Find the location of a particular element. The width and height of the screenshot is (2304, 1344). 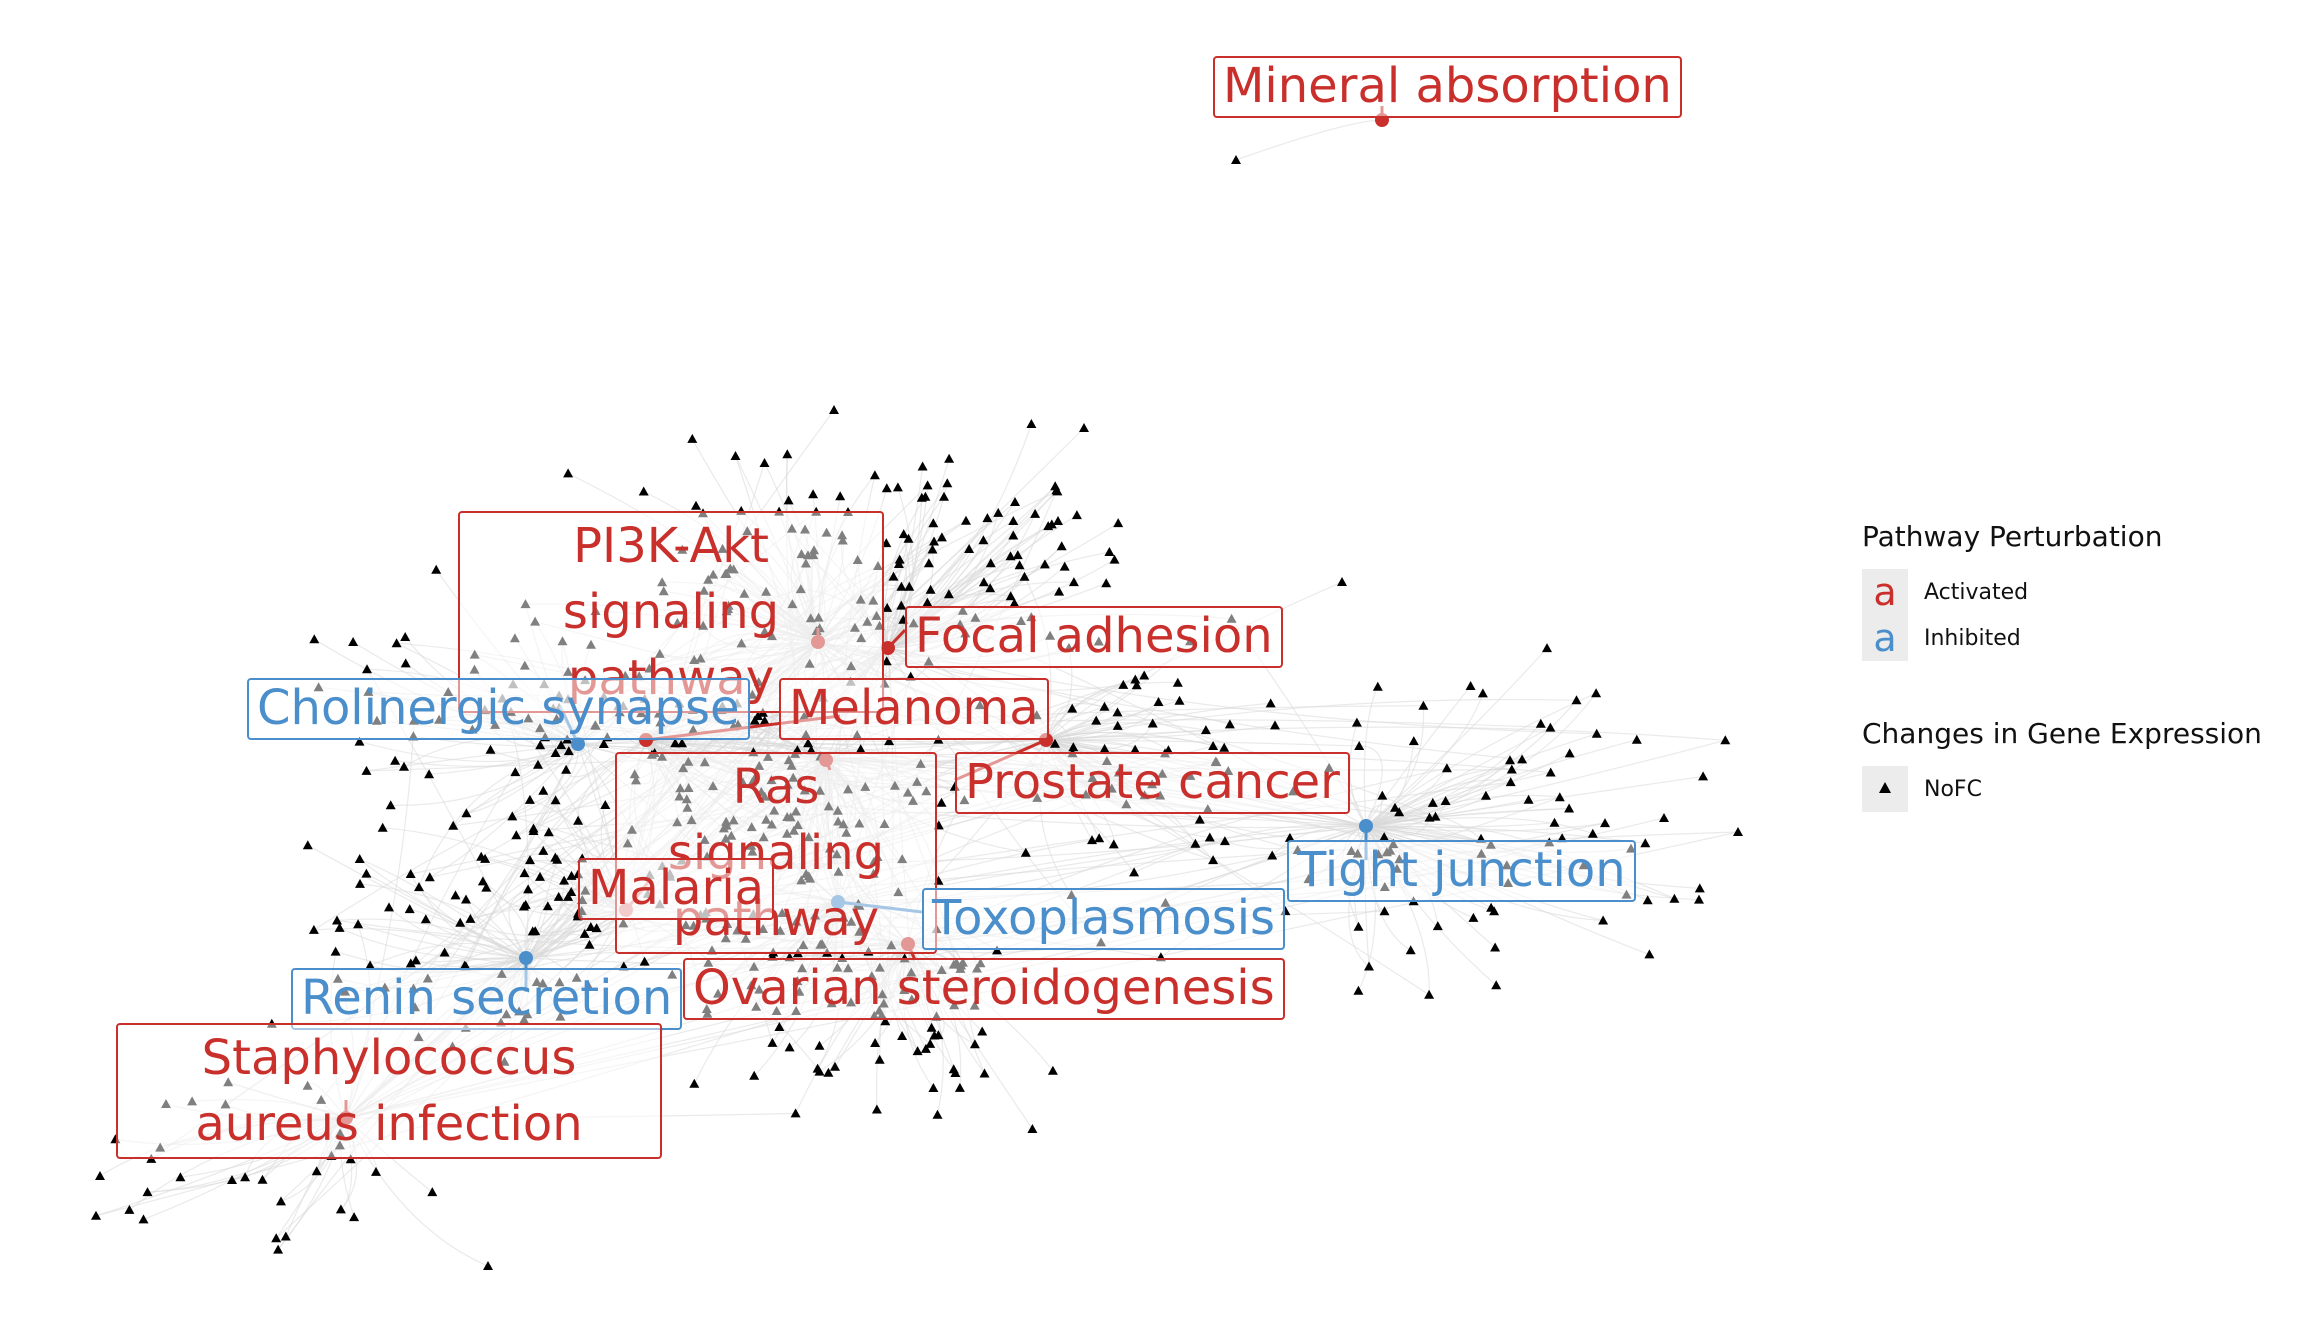

triangle-icon is located at coordinates (1885, 787).